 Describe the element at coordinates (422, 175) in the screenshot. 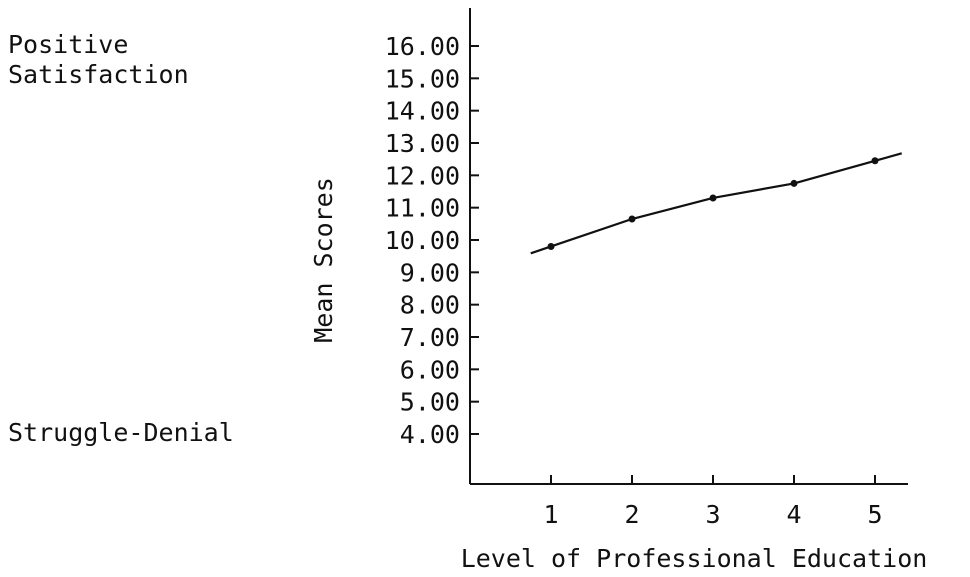

I see `y-tick-label: 12.00` at that location.